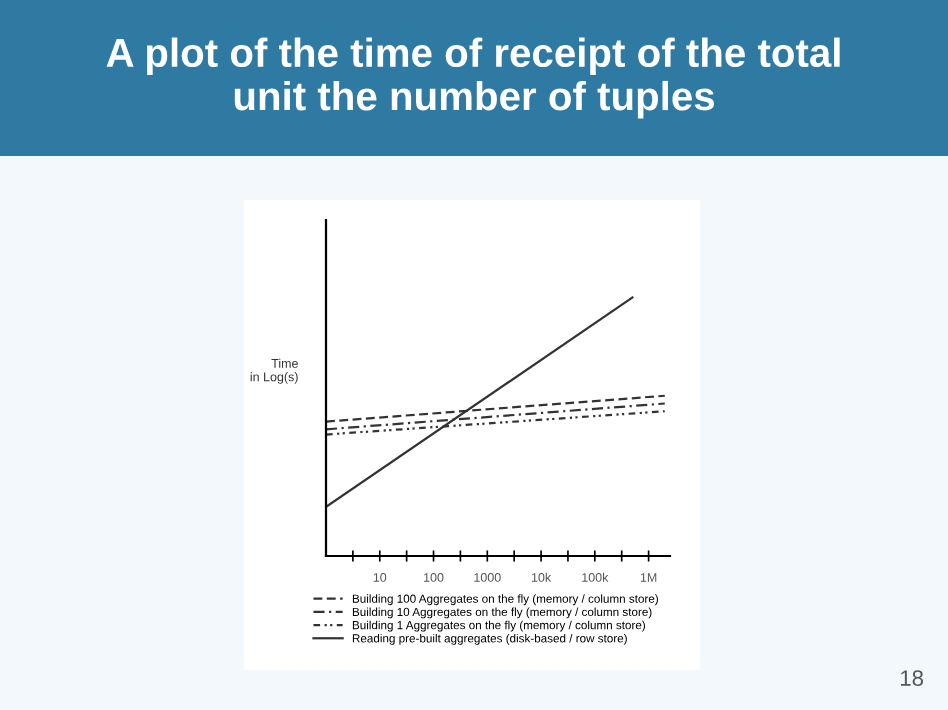  What do you see at coordinates (473, 78) in the screenshot?
I see `chart-title: A plot of the time of receipt of the total unit the number of tuples` at bounding box center [473, 78].